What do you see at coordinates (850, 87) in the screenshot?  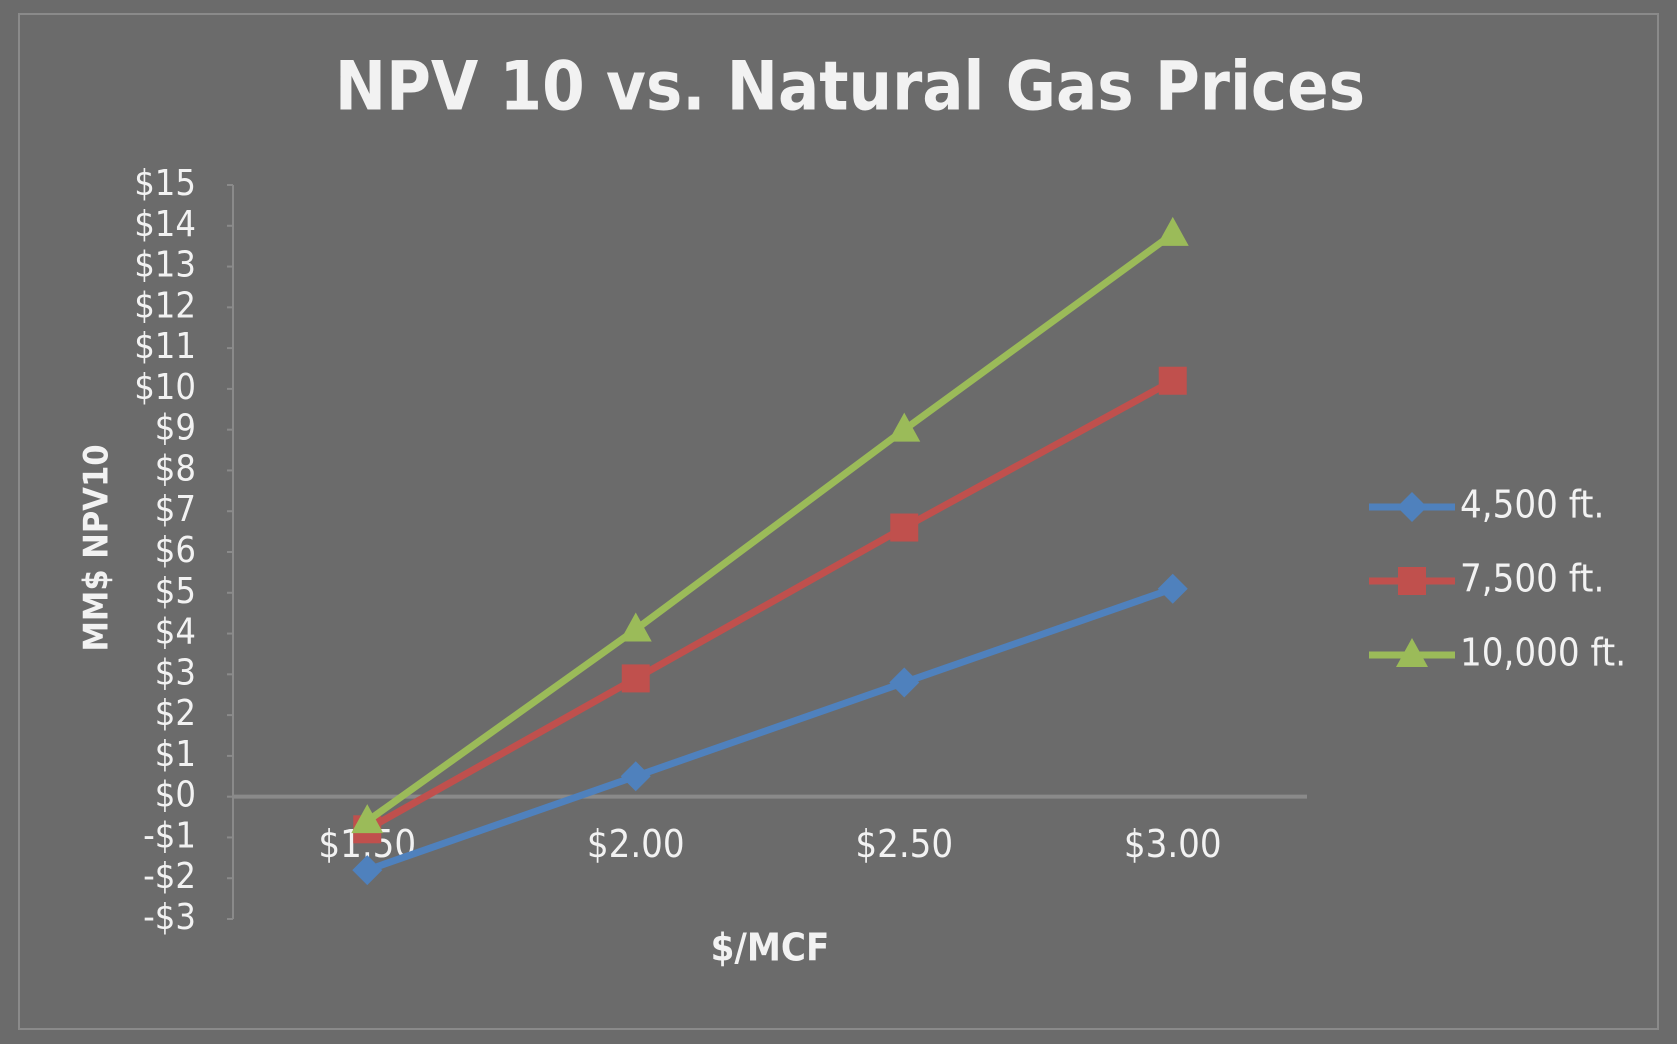 I see `chart-title: NPV 10 vs. Natural Gas Prices` at bounding box center [850, 87].